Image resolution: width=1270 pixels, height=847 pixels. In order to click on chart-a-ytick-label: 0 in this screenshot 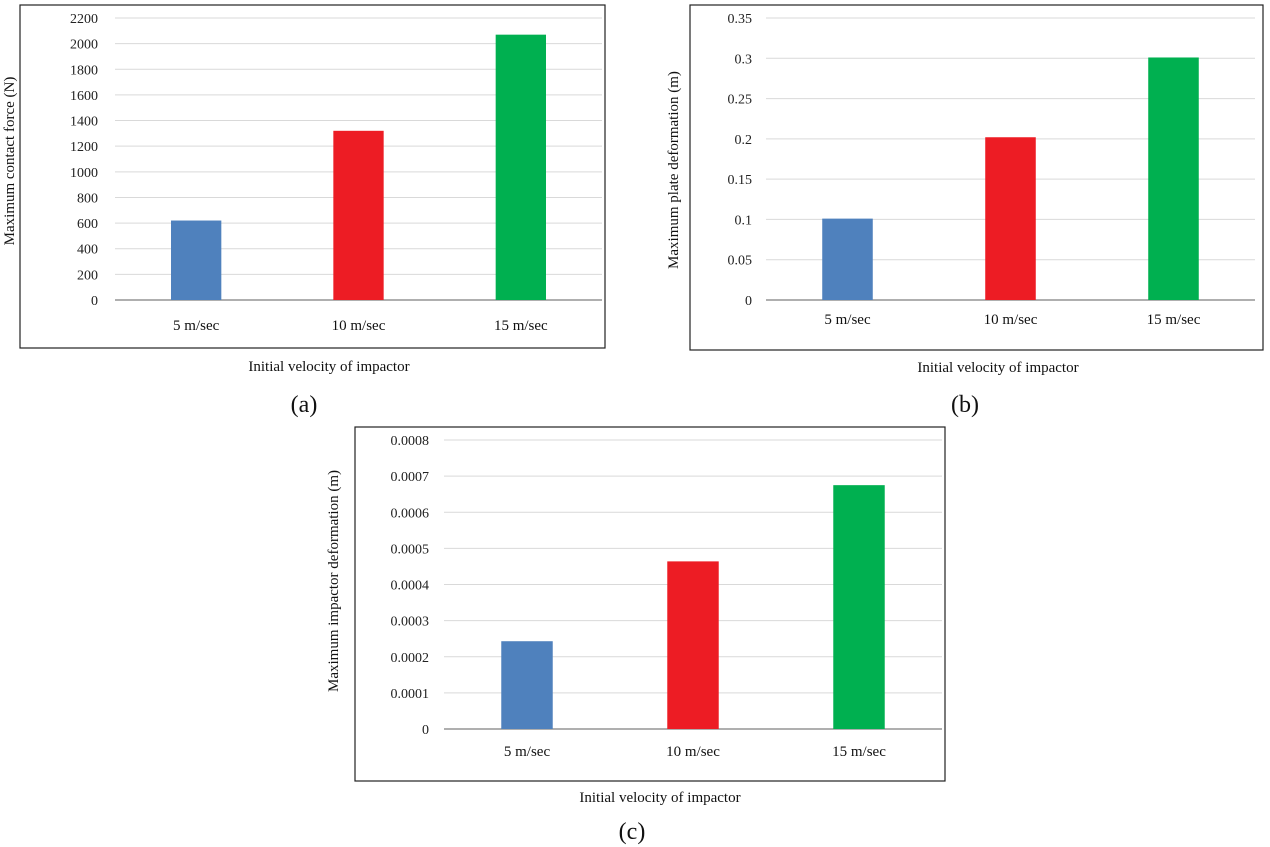, I will do `click(94, 301)`.